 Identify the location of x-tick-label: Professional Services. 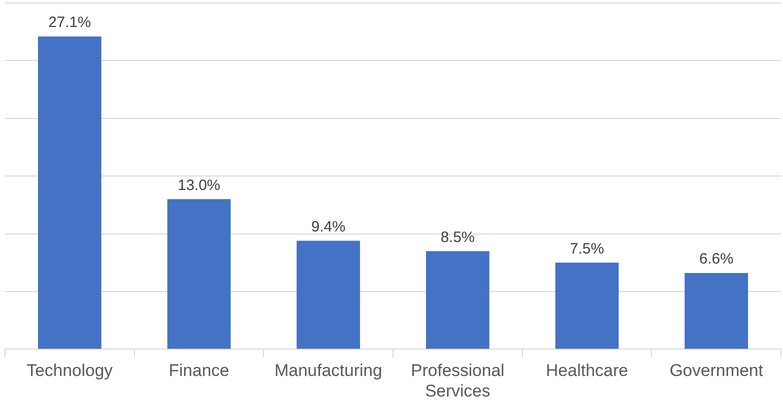
(457, 380).